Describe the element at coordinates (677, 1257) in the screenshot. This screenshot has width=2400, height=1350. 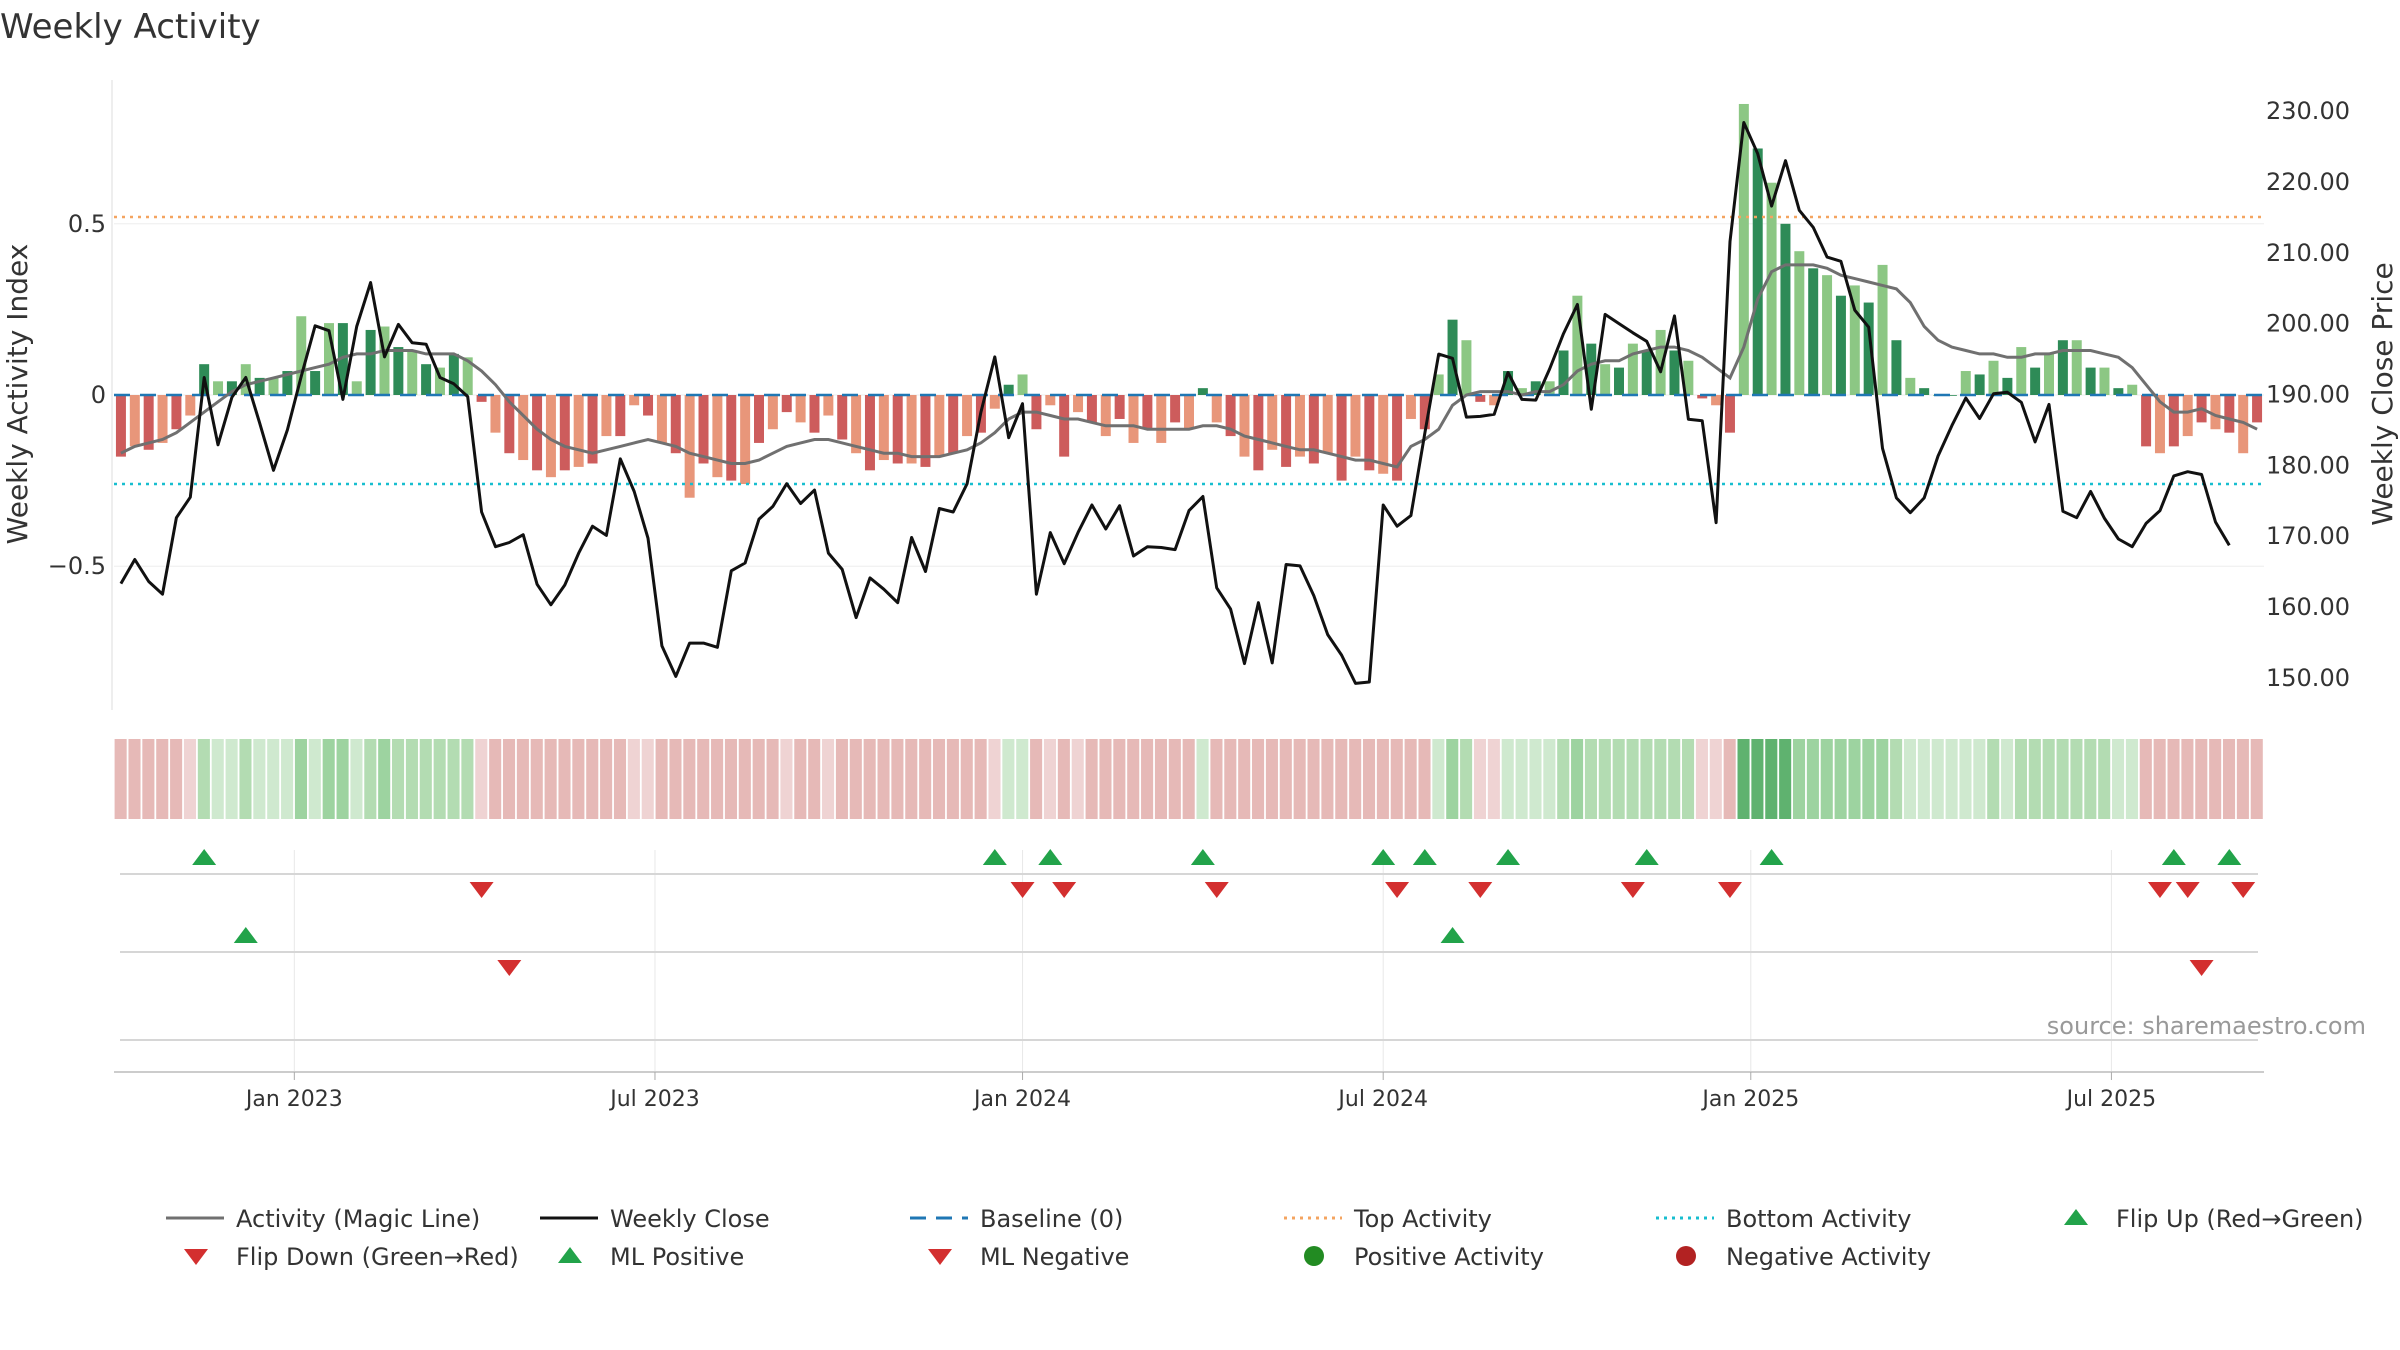
I see `legend-label: ML Positive` at that location.